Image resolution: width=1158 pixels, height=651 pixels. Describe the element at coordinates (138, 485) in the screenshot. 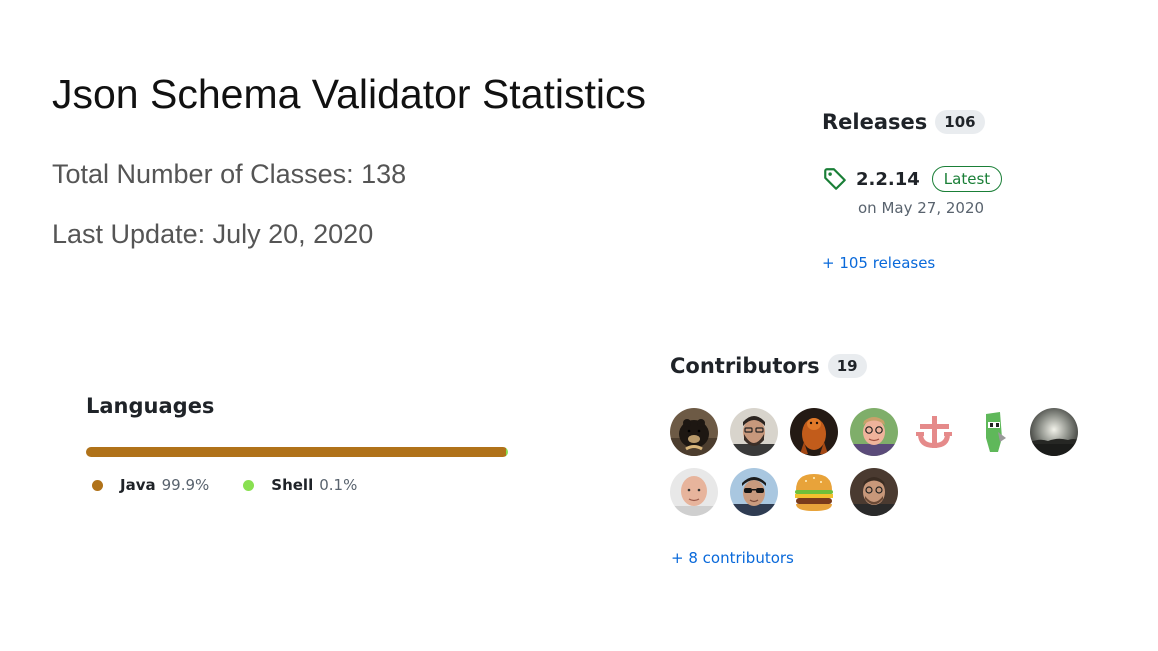

I see `language-name: Java` at that location.